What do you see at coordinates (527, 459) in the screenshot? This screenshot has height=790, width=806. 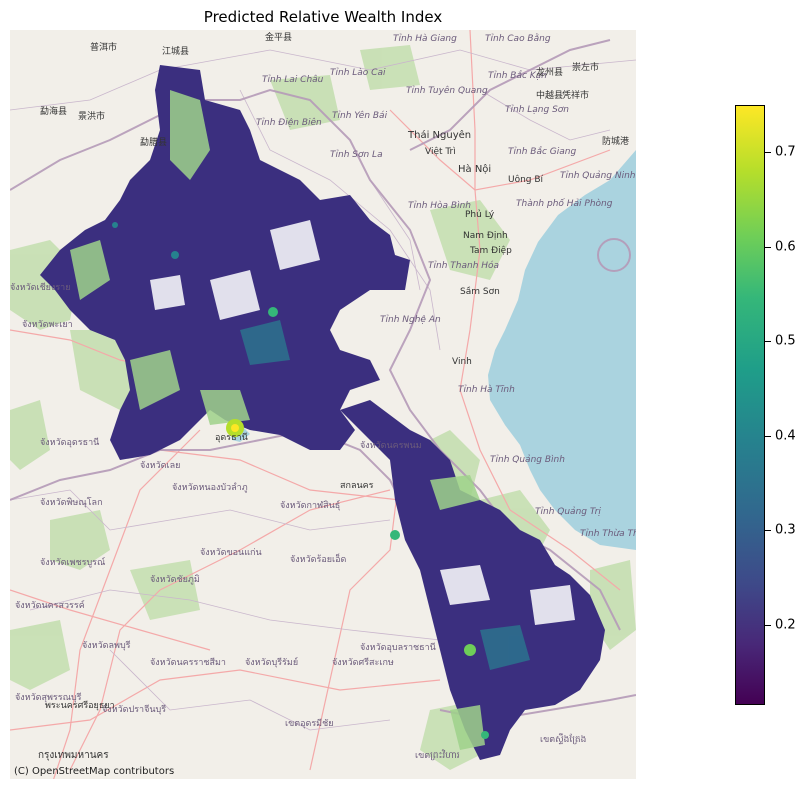 I see `place-label: Tỉnh Quảng Bình` at bounding box center [527, 459].